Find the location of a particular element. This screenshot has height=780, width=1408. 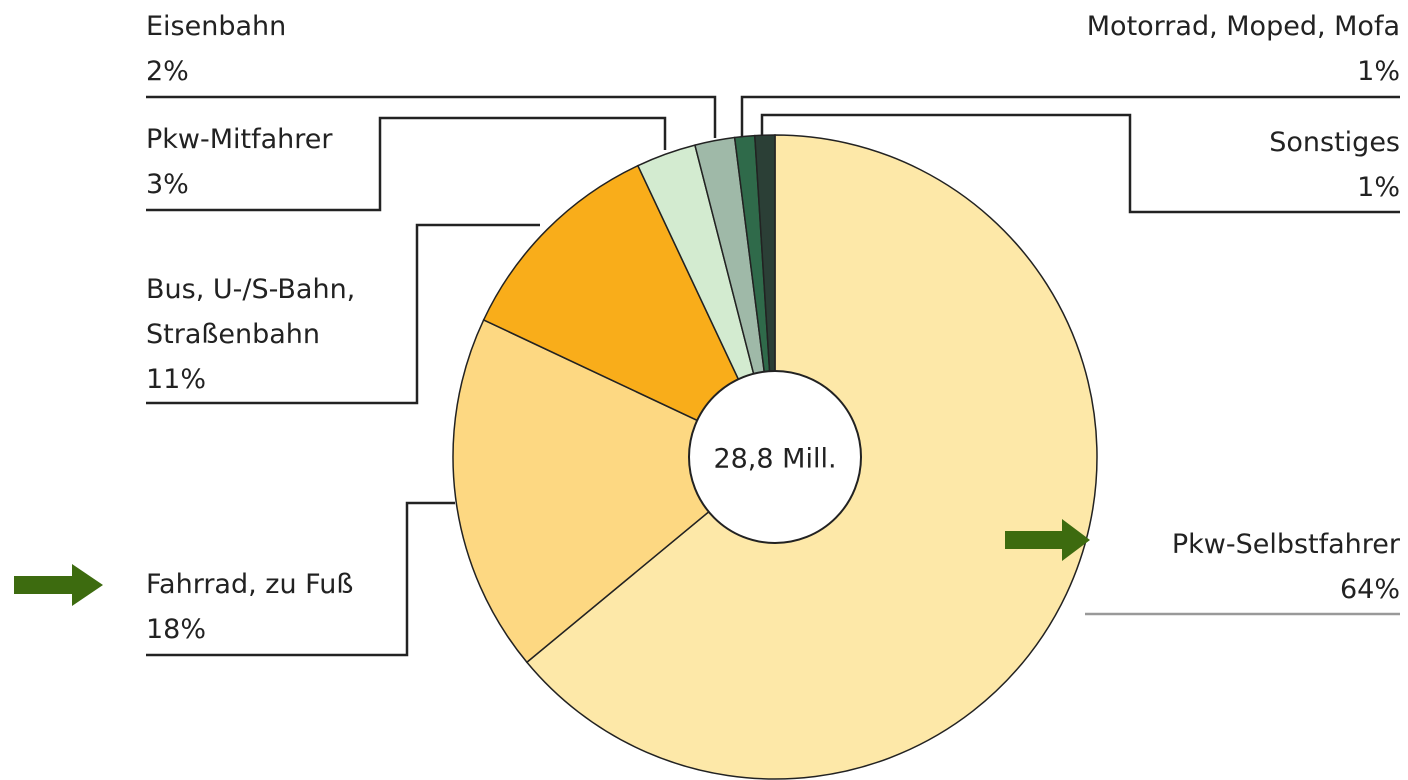

category-label: Eisenbahn is located at coordinates (216, 26).